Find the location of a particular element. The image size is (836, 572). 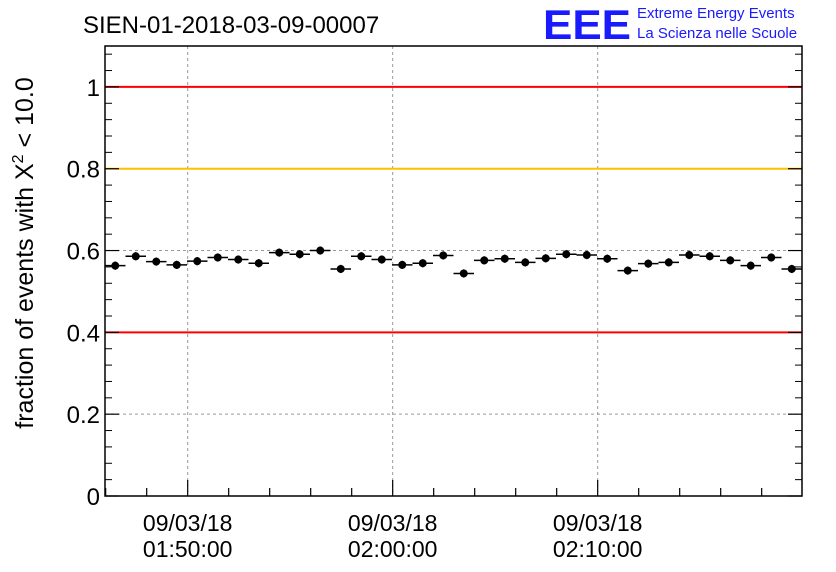

y-tick-label: 0.8 is located at coordinates (83, 170).